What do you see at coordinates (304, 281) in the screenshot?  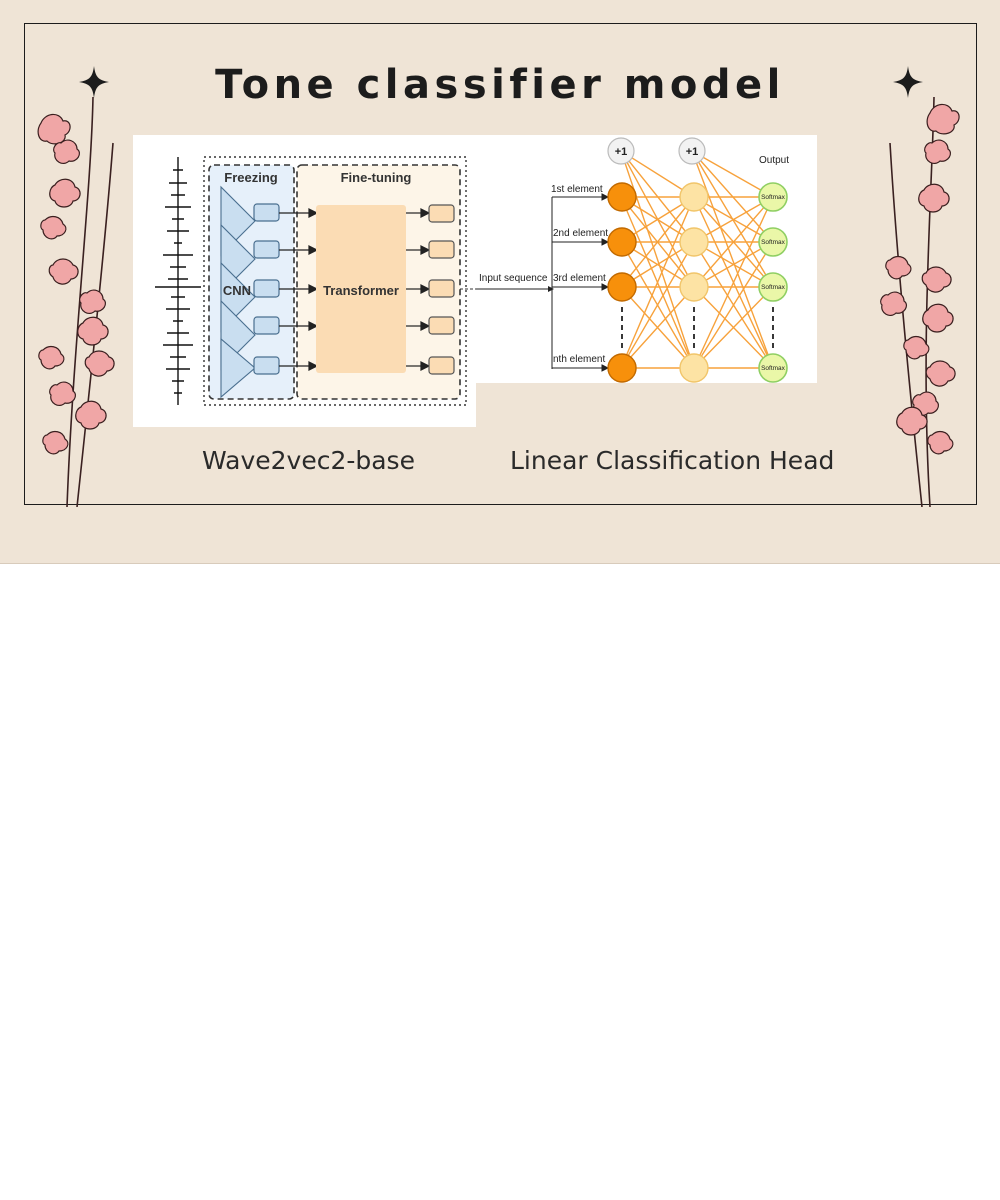 I see `wave2vec-diagram: Freezing CNN Fine-tuning Tra` at bounding box center [304, 281].